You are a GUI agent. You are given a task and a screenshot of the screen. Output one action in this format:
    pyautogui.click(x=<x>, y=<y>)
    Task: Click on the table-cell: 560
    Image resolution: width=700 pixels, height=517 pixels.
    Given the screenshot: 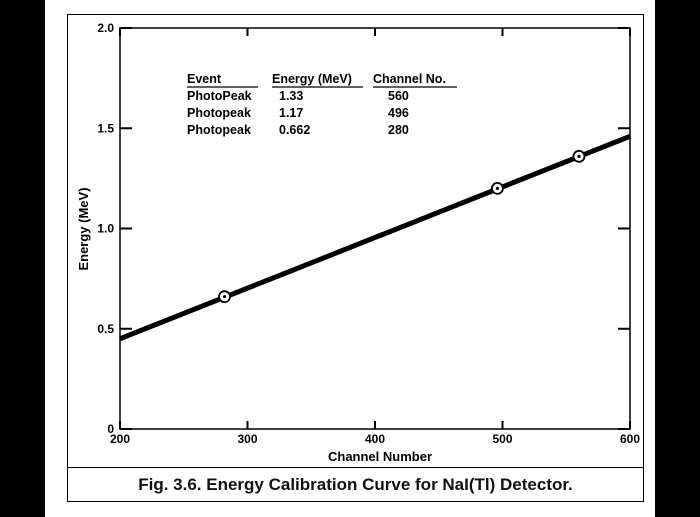 What is the action you would take?
    pyautogui.click(x=398, y=96)
    